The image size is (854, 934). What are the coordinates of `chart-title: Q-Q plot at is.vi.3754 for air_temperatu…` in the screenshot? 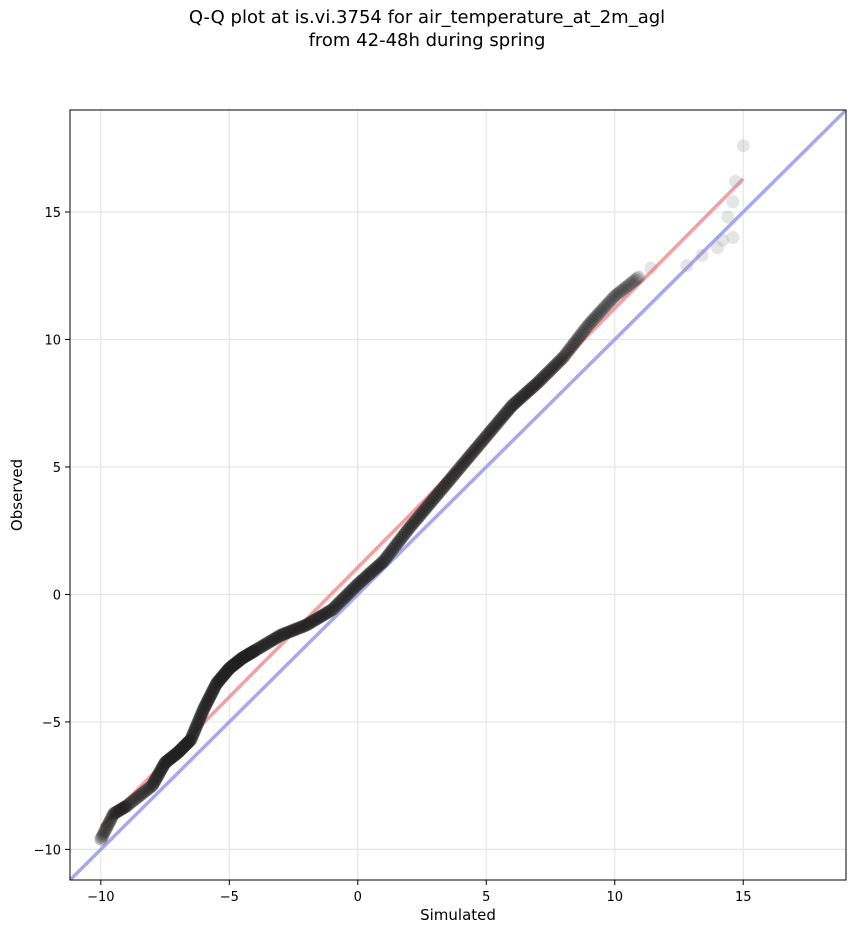 It's located at (427, 29).